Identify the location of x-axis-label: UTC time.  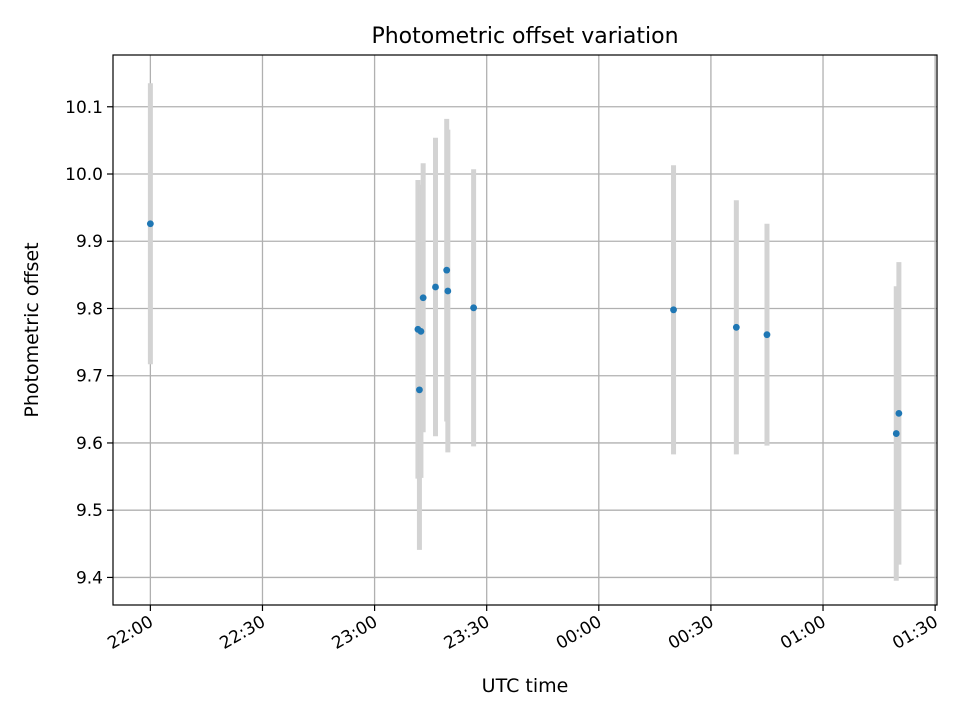
(525, 686).